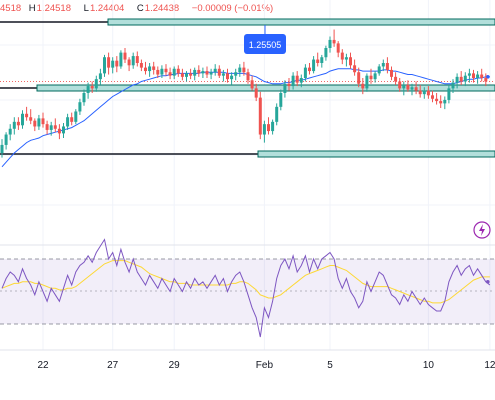 This screenshot has width=495, height=400. I want to click on low-label: L, so click(86, 8).